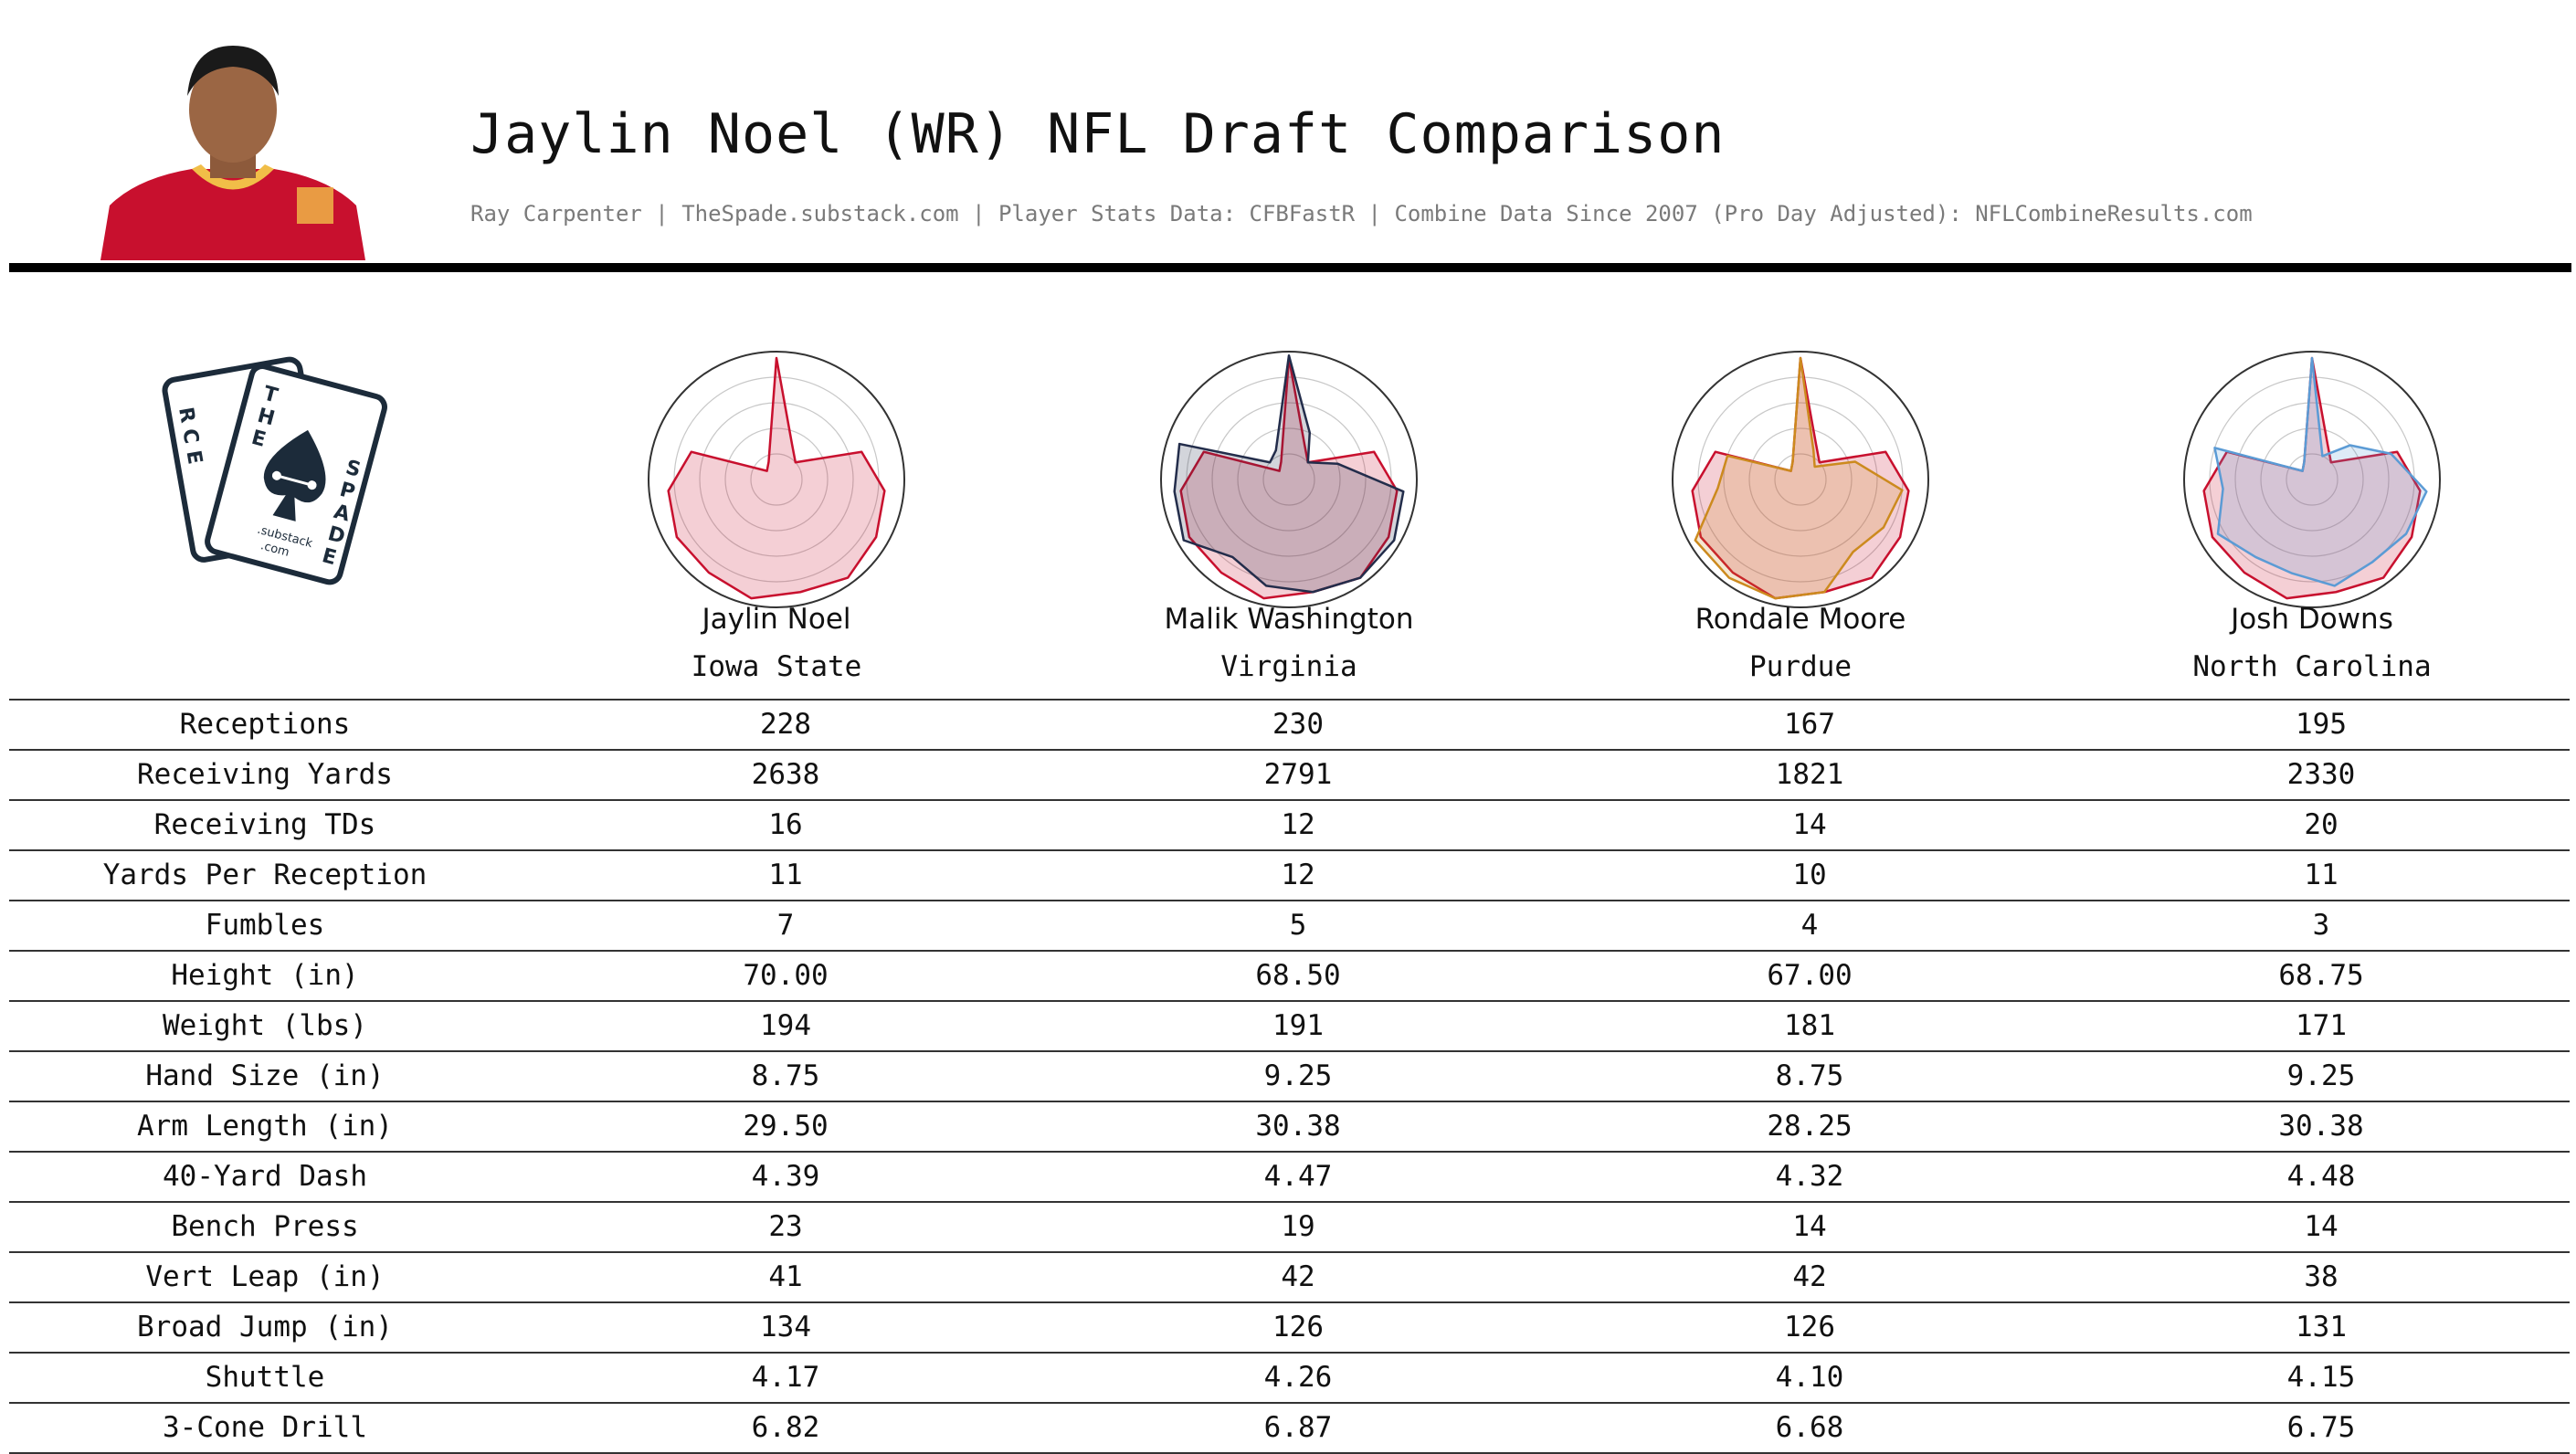 The image size is (2576, 1454). I want to click on the-spade-logo: R C E T H E S P A D E .substack .com, so click(274, 471).